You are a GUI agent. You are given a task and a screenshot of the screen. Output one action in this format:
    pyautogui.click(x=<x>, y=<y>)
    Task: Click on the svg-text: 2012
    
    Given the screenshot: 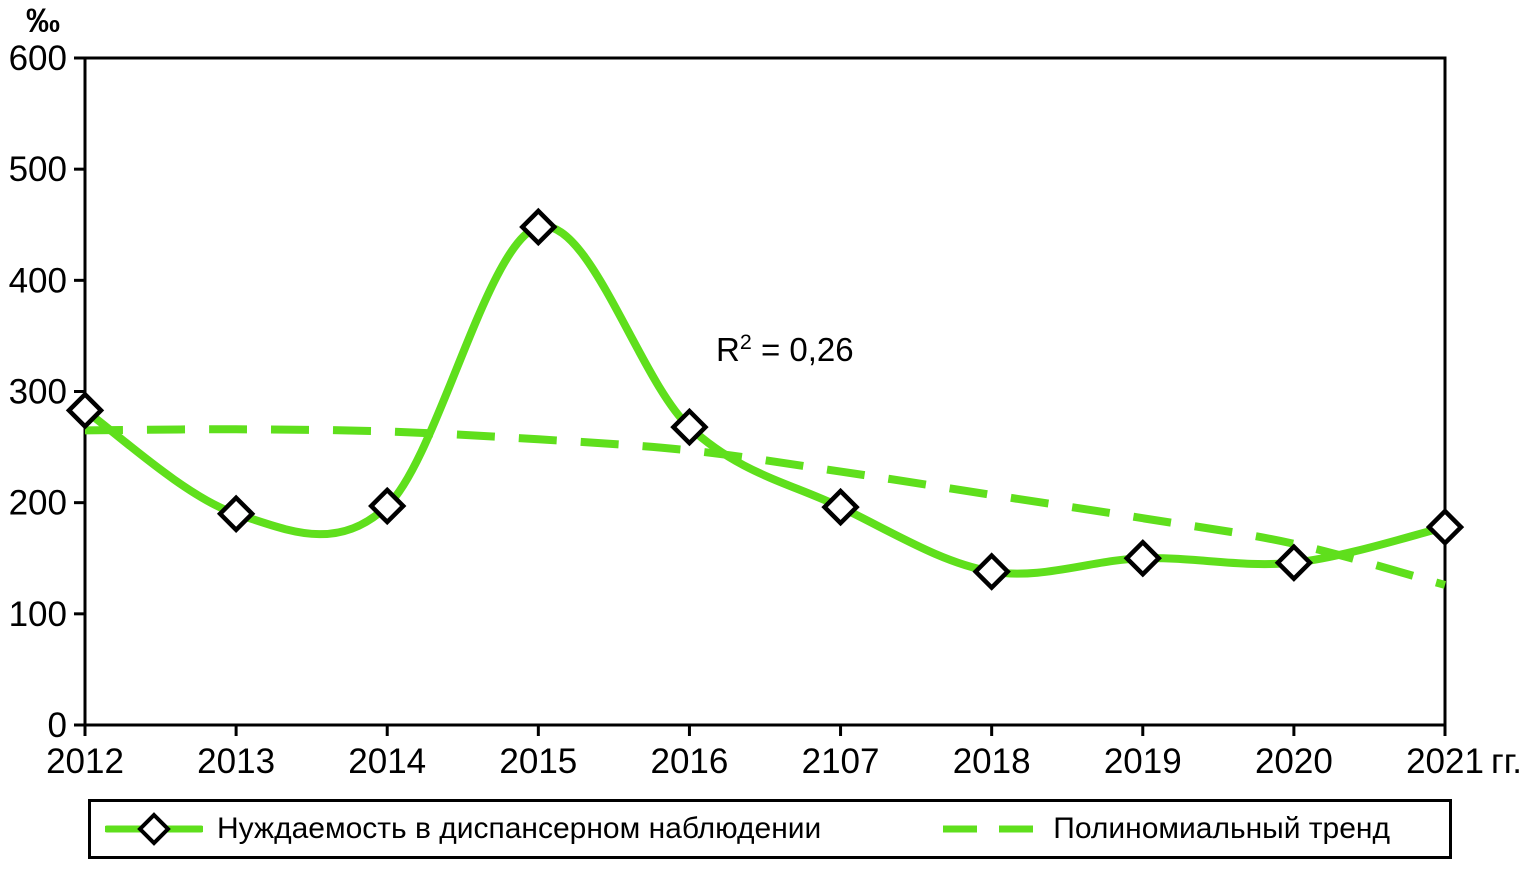 What is the action you would take?
    pyautogui.click(x=85, y=761)
    